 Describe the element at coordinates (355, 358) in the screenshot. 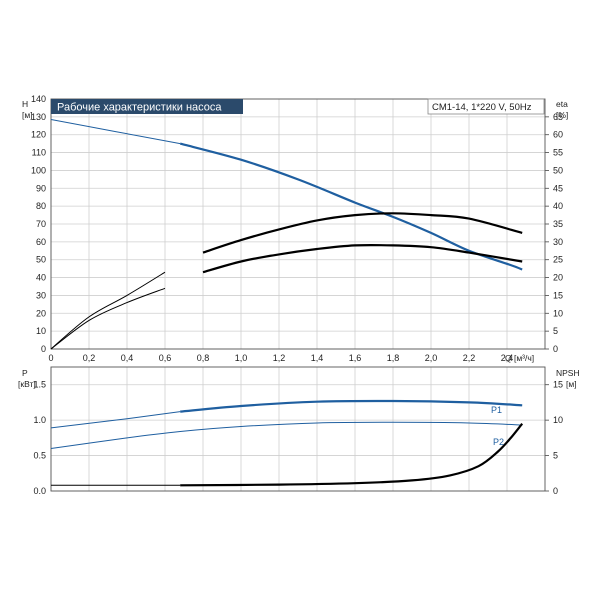

I see `x-tick-label: 1,6` at that location.